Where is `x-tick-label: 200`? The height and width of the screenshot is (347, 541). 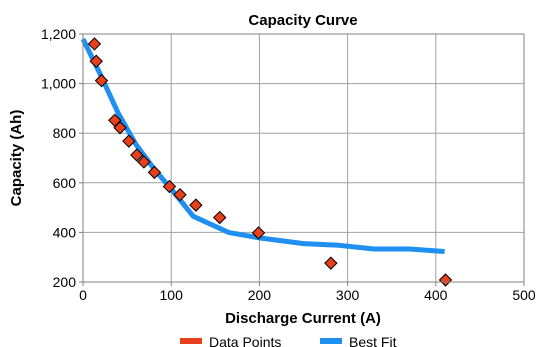
x-tick-label: 200 is located at coordinates (260, 295).